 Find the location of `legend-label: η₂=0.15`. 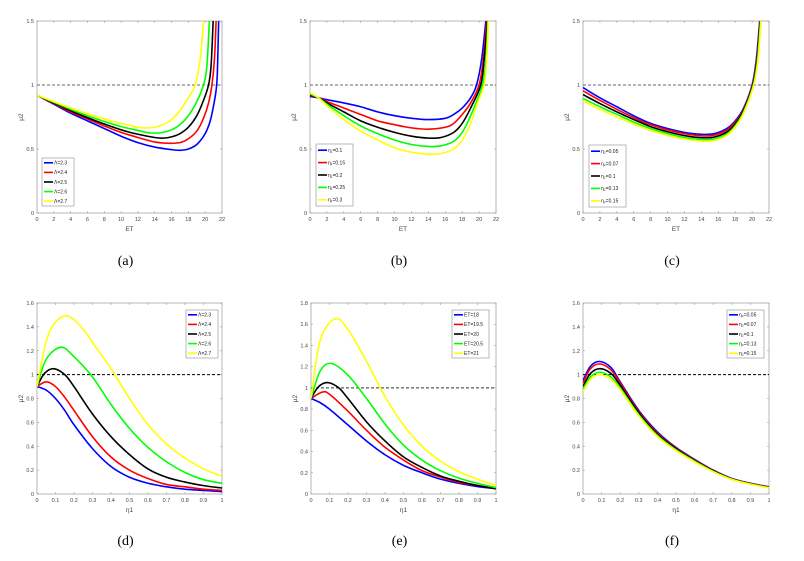

legend-label: η₂=0.15 is located at coordinates (610, 202).